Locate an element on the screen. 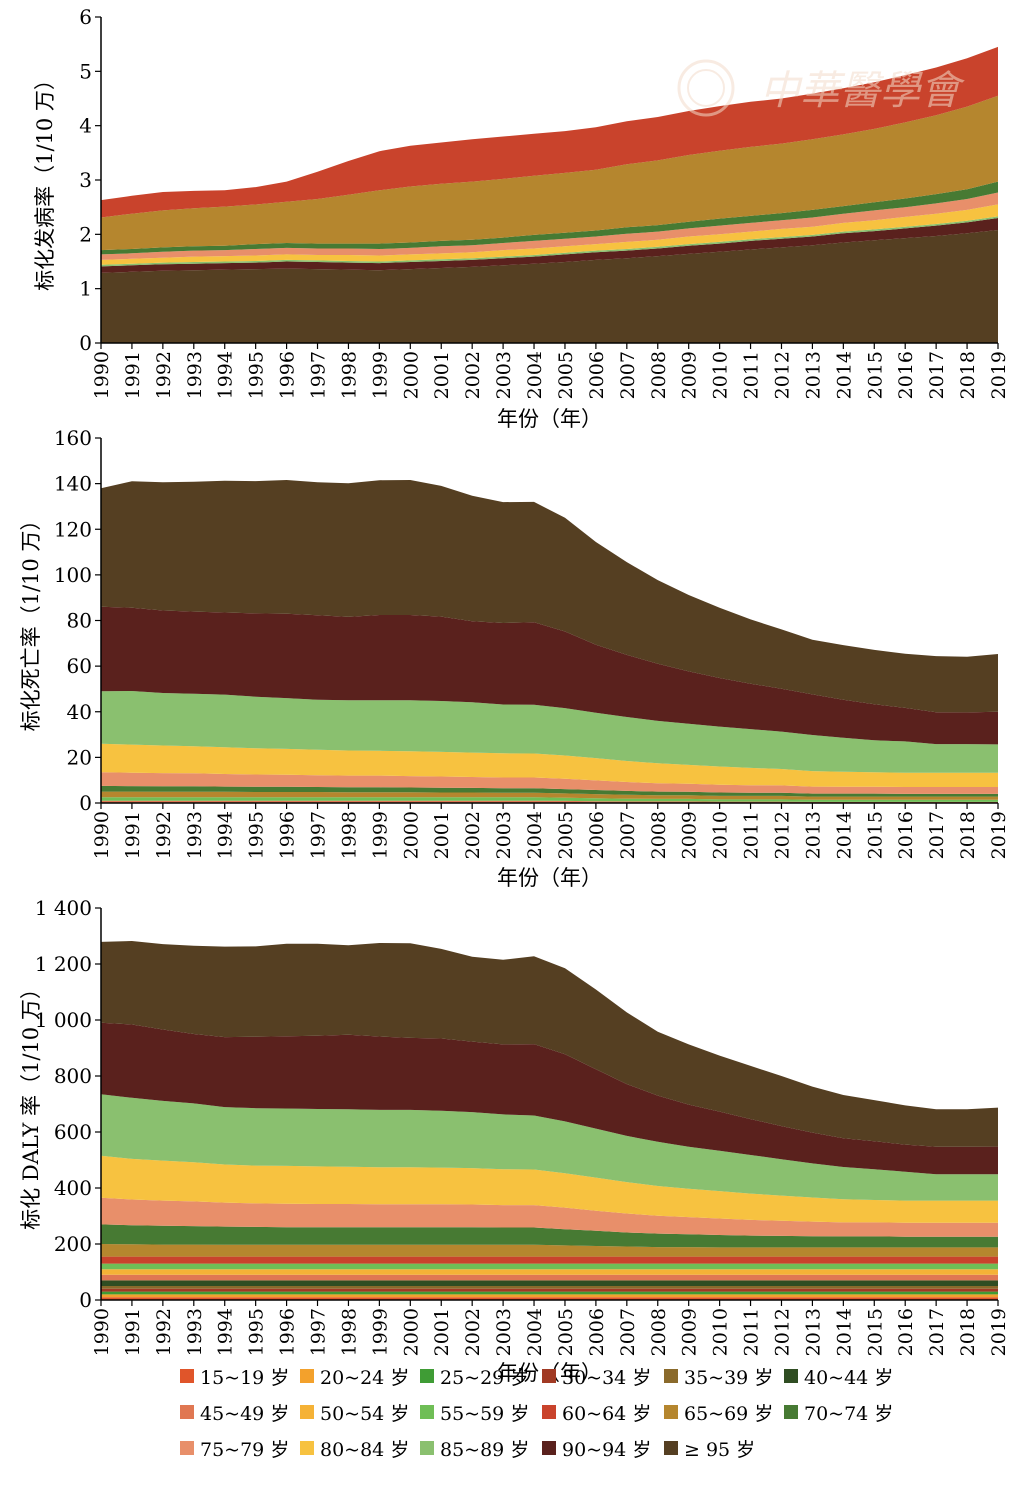 The height and width of the screenshot is (1485, 1016). x-tick-label: 2009 is located at coordinates (690, 375).